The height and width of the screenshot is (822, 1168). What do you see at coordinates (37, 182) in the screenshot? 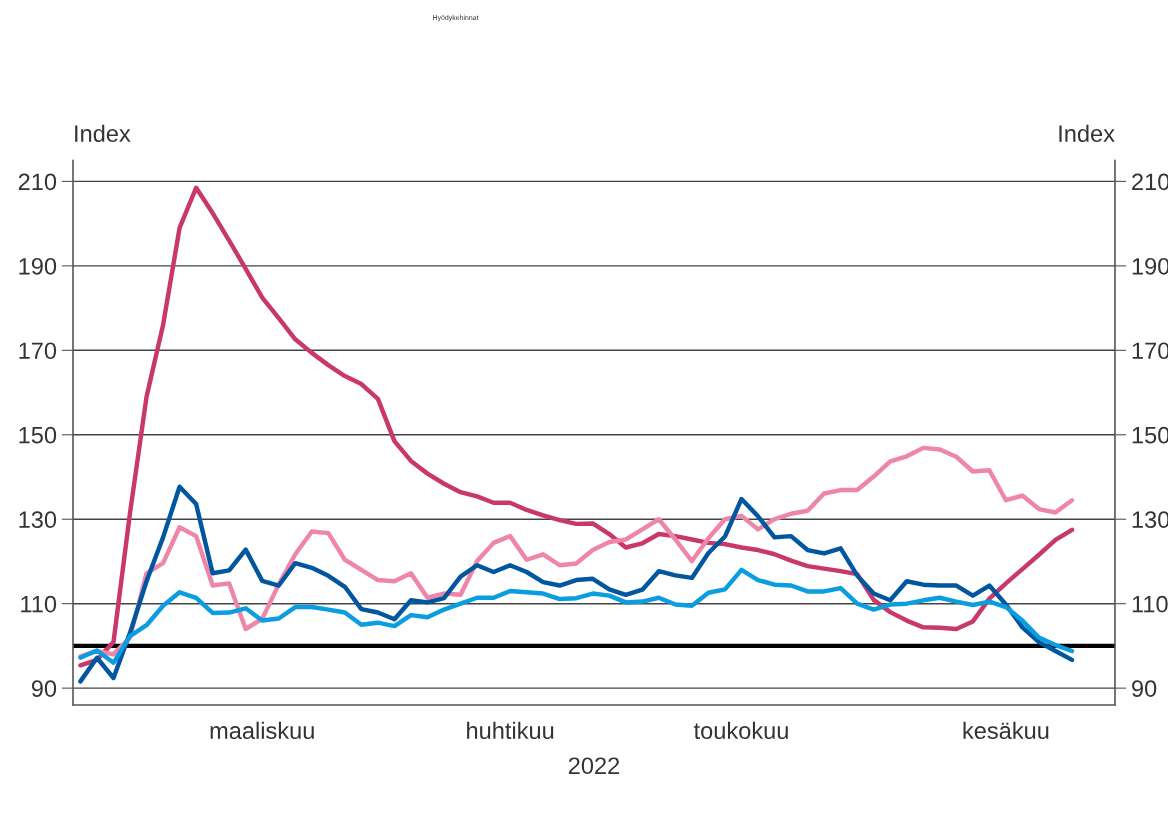
I see `y-tick-label: 210` at bounding box center [37, 182].